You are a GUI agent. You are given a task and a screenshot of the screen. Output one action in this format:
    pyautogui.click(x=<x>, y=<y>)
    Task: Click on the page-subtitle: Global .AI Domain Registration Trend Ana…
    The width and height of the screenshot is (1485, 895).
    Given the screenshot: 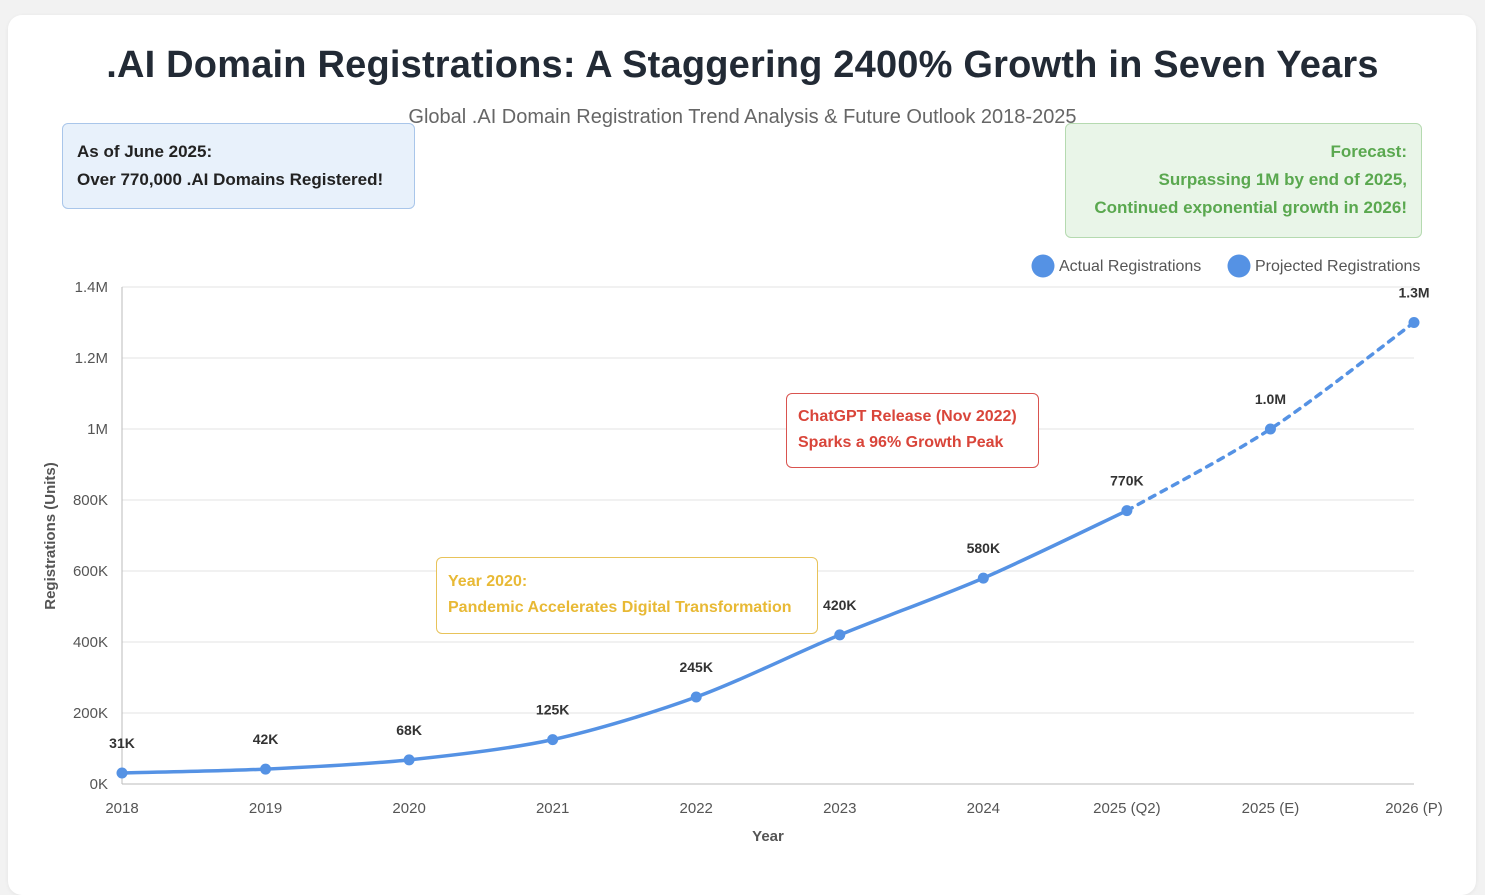 What is the action you would take?
    pyautogui.click(x=742, y=117)
    